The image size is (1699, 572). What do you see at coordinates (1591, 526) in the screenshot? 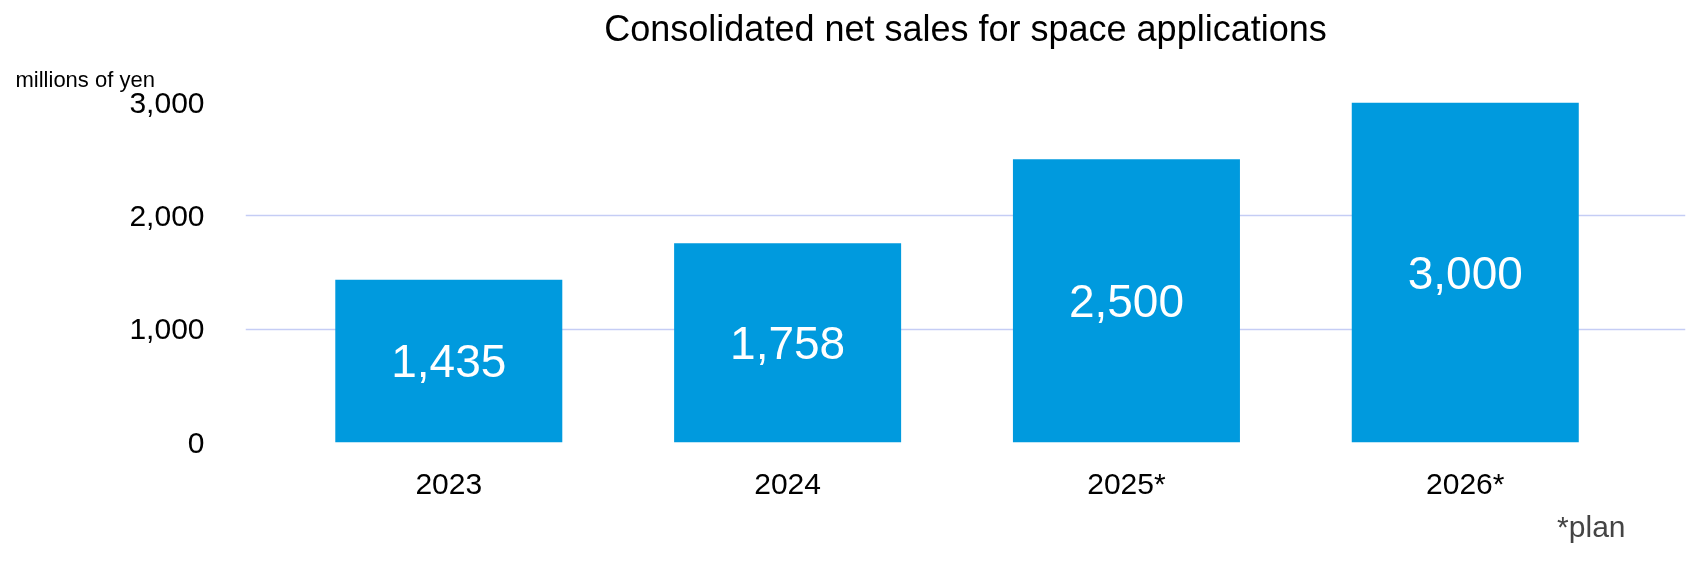
I see `text: *plan` at bounding box center [1591, 526].